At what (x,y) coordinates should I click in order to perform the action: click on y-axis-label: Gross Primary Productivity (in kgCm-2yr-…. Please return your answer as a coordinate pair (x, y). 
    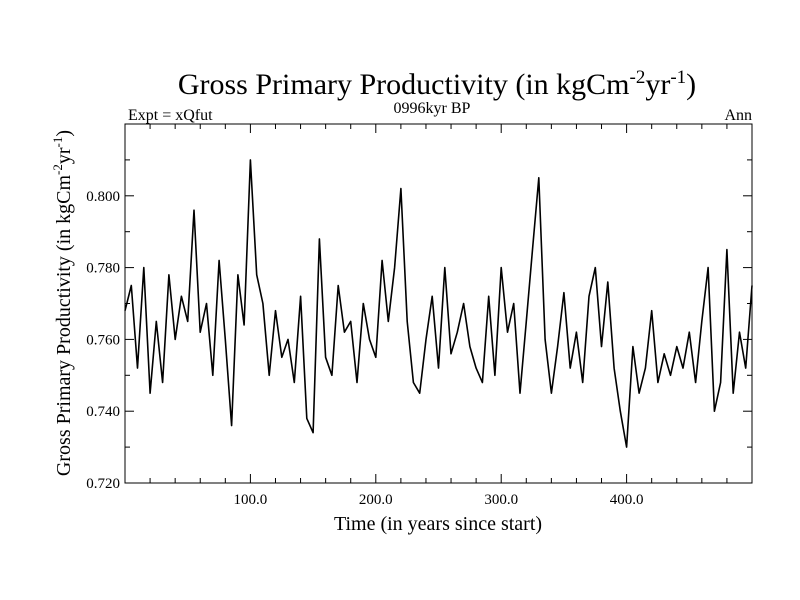
    Looking at the image, I should click on (62, 303).